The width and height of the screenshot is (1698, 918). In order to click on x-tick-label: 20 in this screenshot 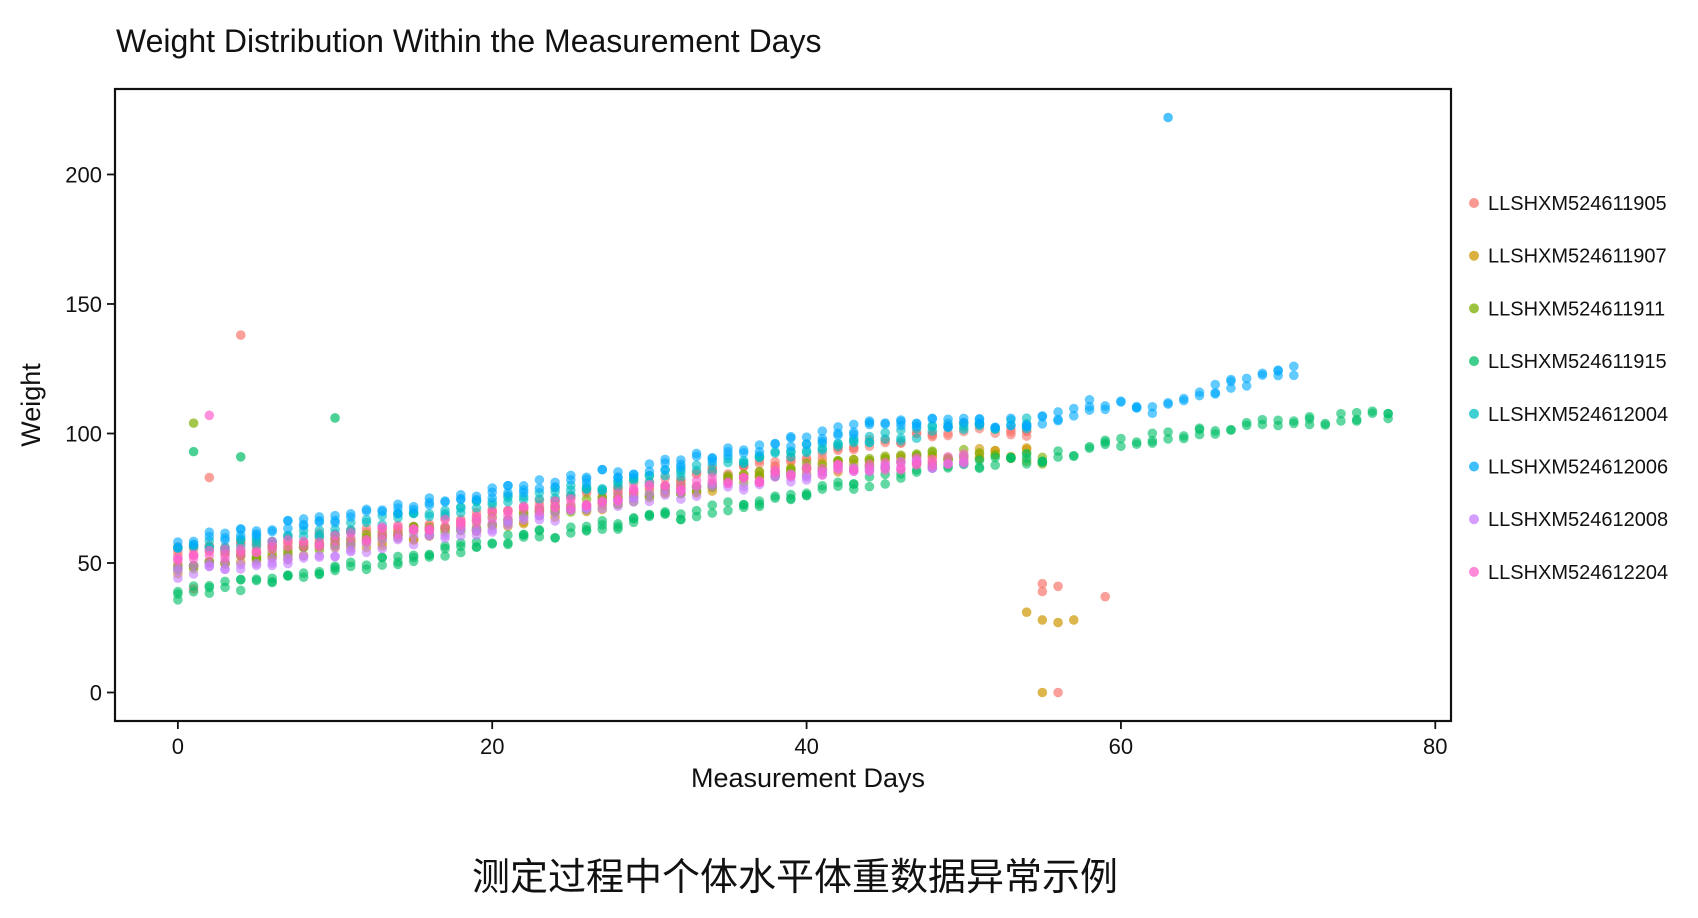, I will do `click(492, 746)`.